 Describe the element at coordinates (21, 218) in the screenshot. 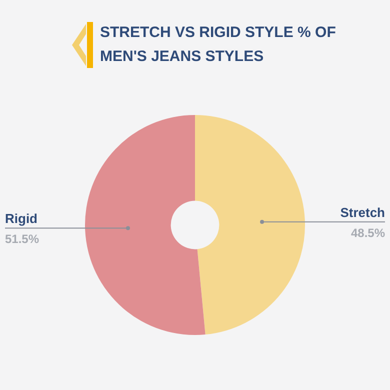

I see `slice-label: Rigid` at that location.